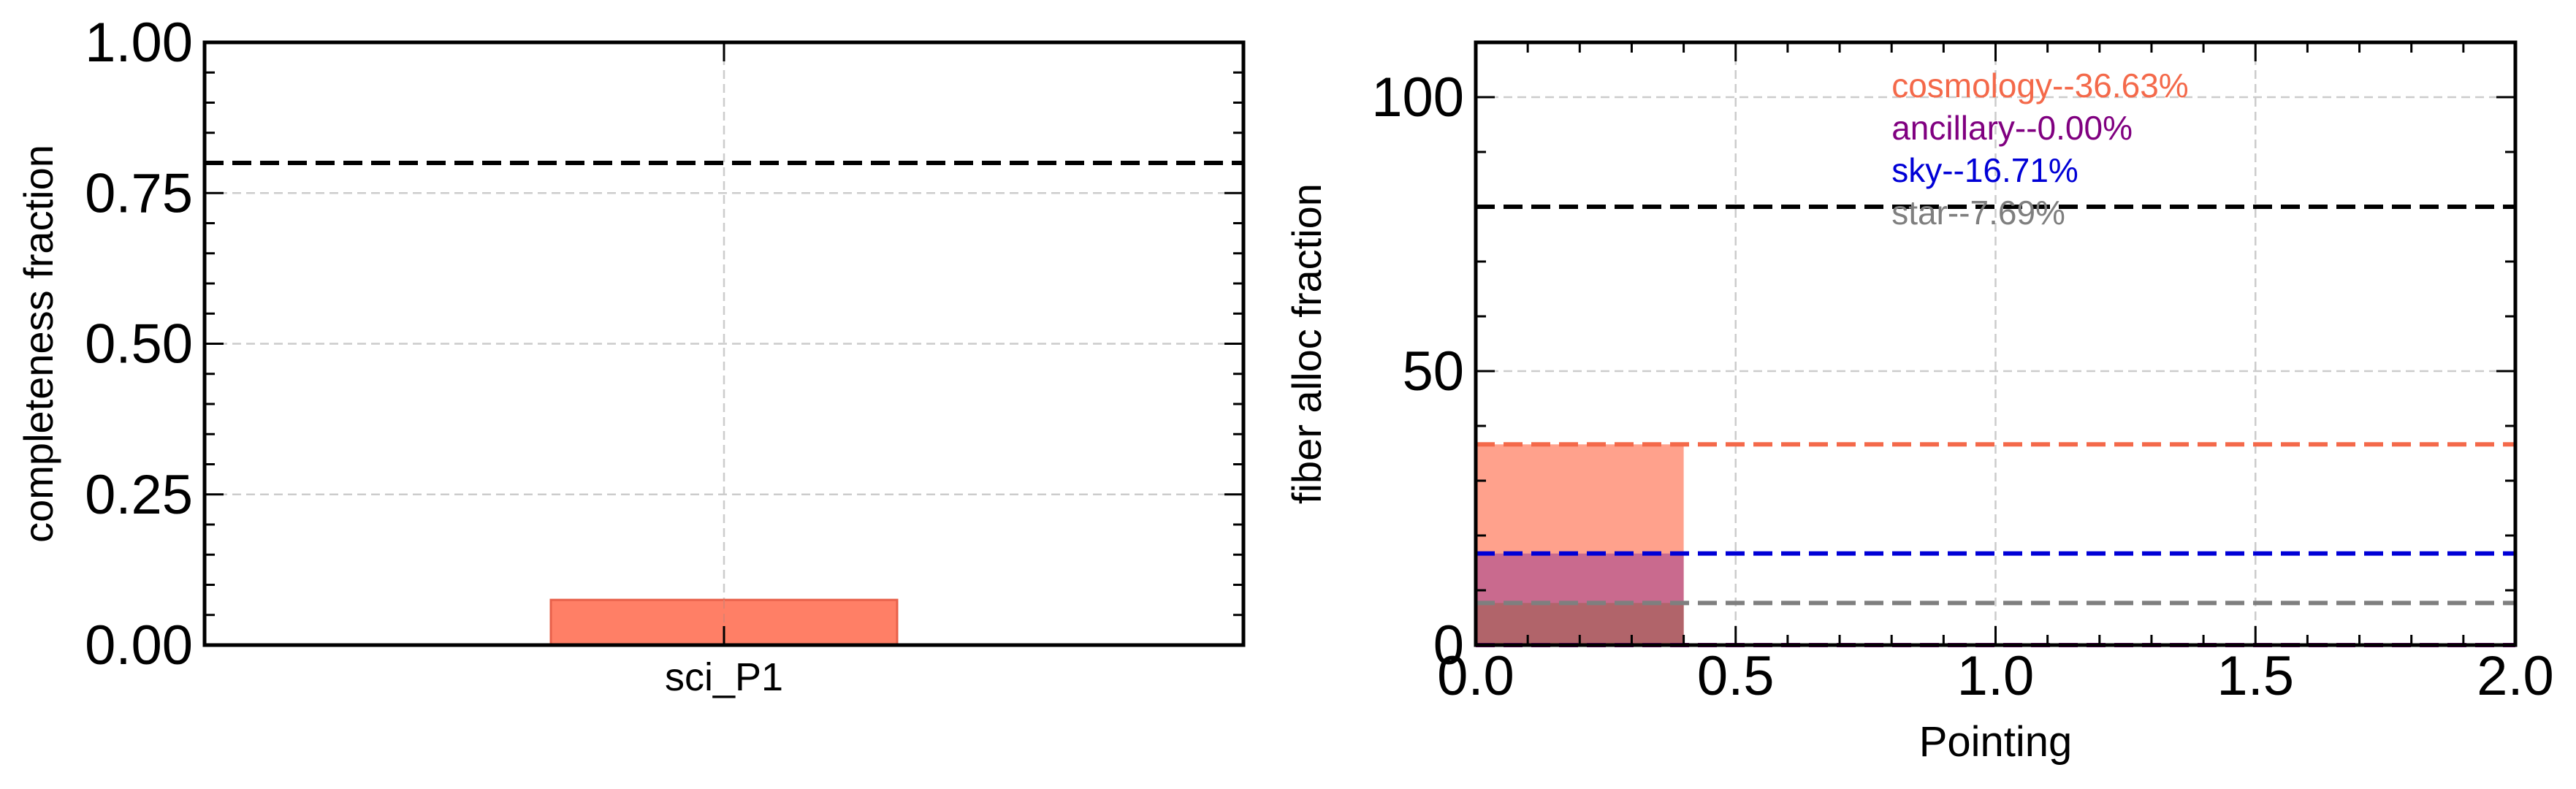 This screenshot has height=789, width=2576. I want to click on legend-entry-1: ancillary--0.00%, so click(2012, 128).